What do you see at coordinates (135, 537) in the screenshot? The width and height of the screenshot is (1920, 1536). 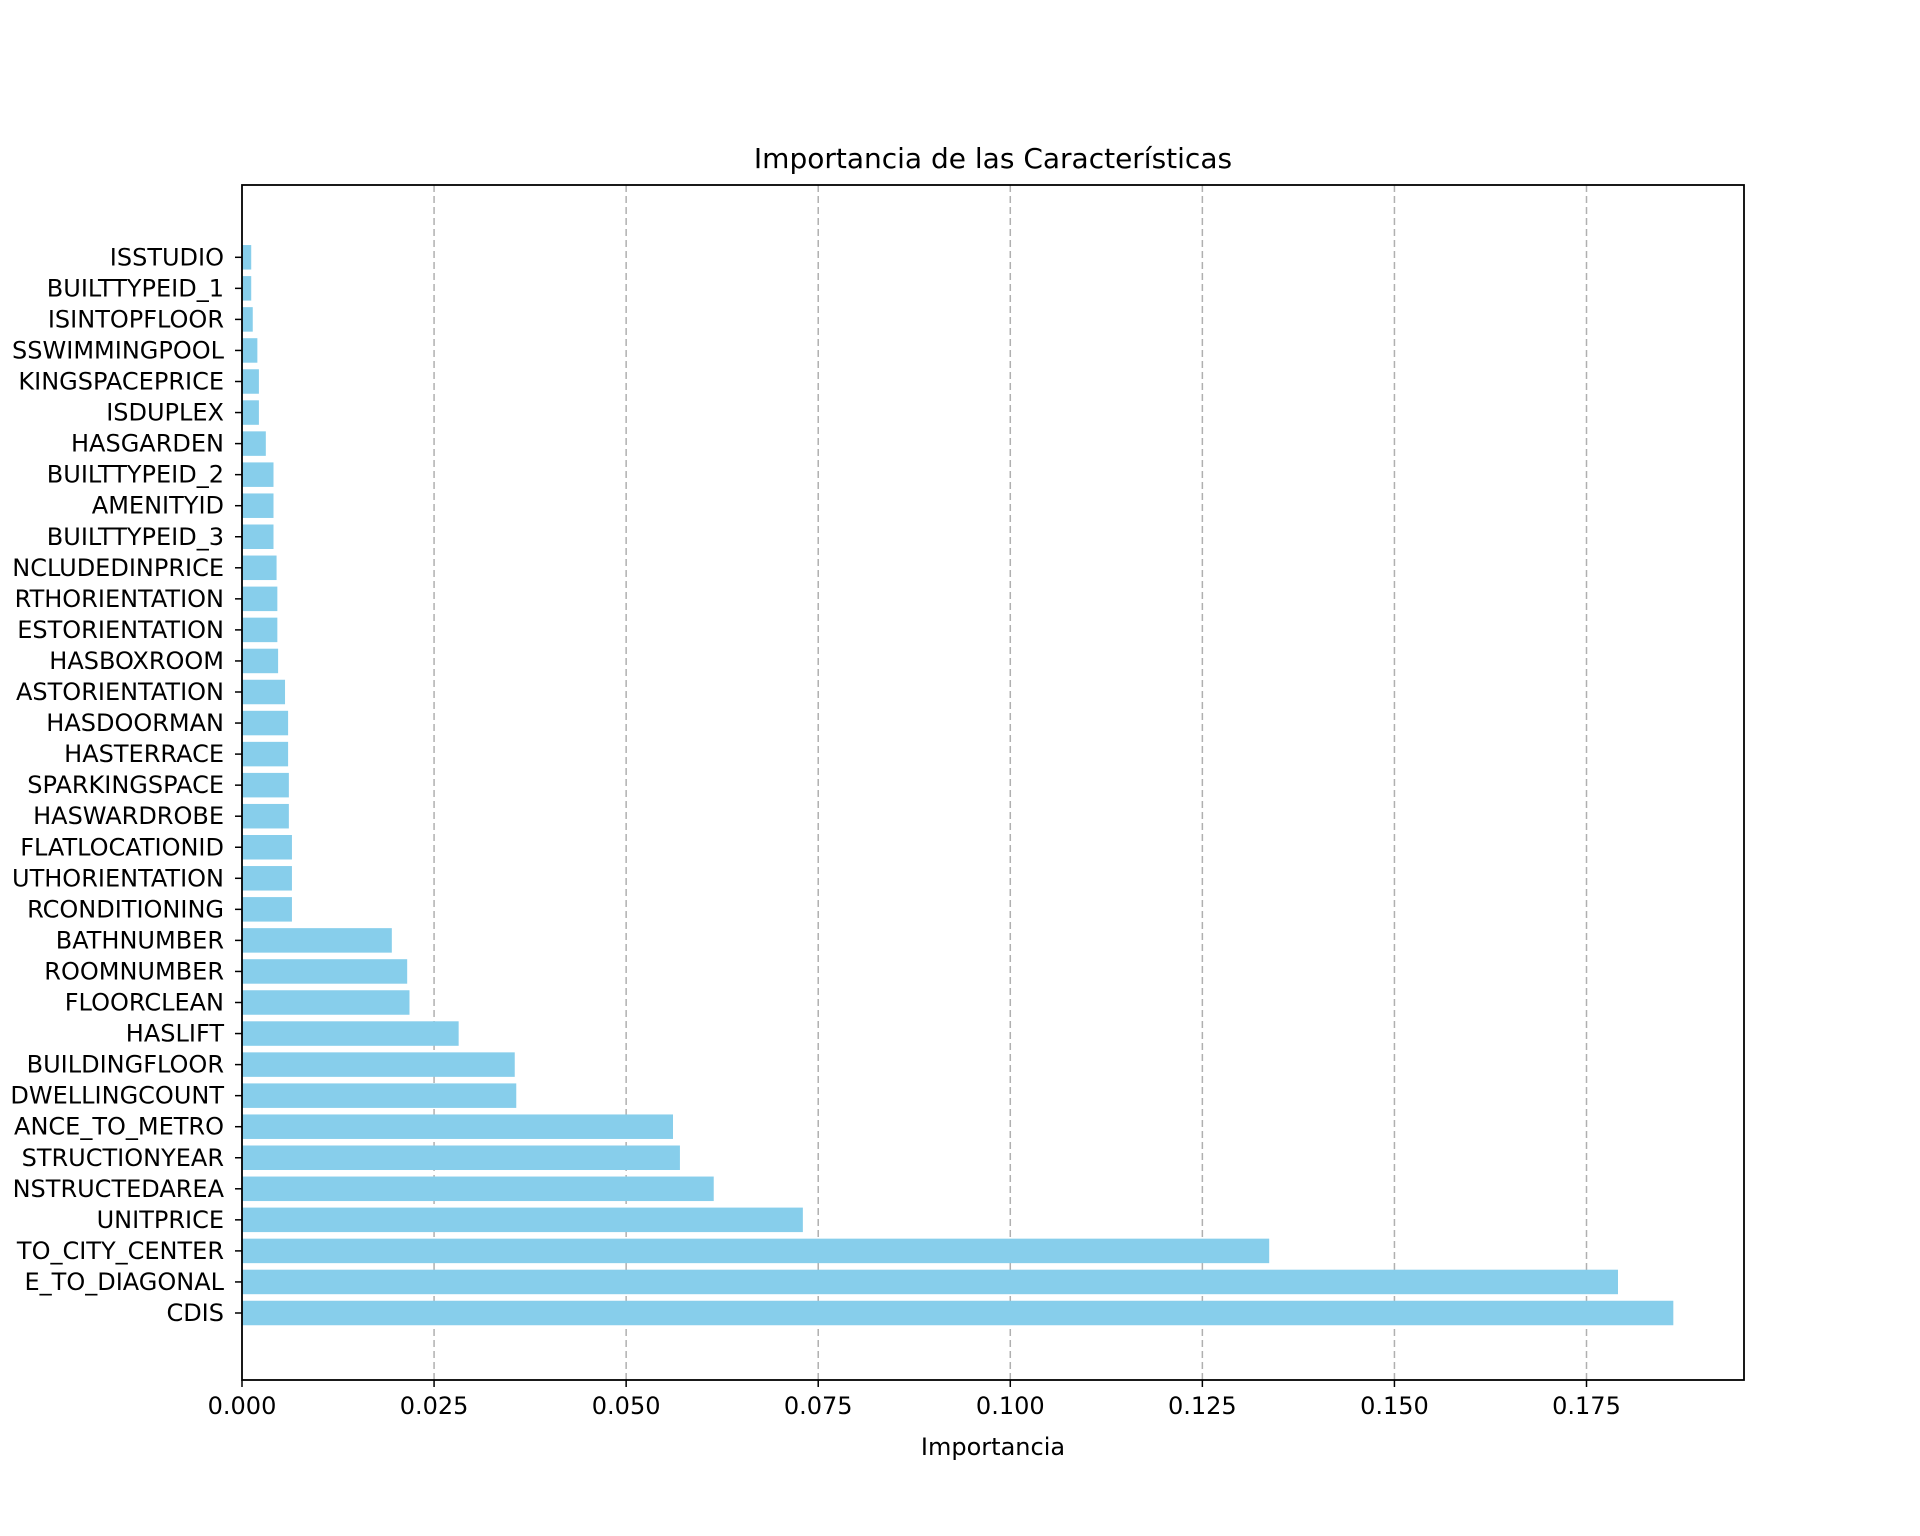 I see `y-tick-label: BUILTTYPEID_3` at bounding box center [135, 537].